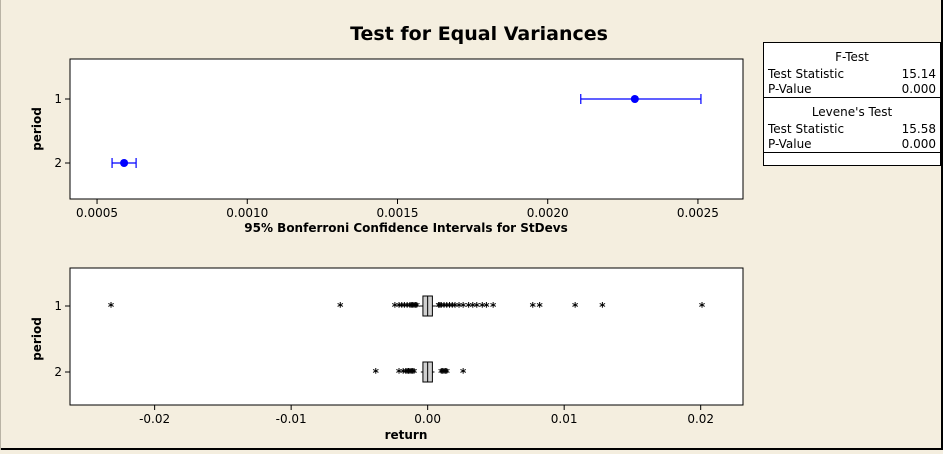 The image size is (943, 454). Describe the element at coordinates (397, 213) in the screenshot. I see `ci-x-tick-label: 0.0015` at that location.